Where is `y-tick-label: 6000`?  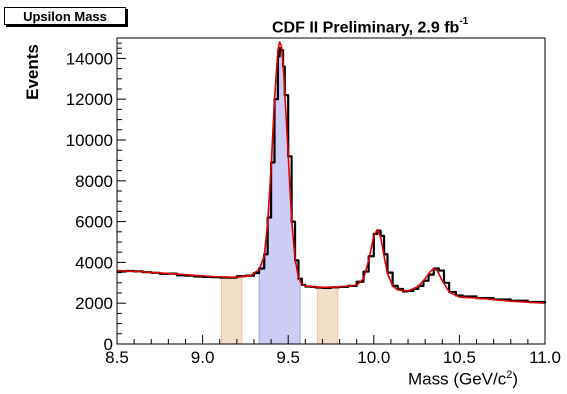
y-tick-label: 6000 is located at coordinates (94, 222).